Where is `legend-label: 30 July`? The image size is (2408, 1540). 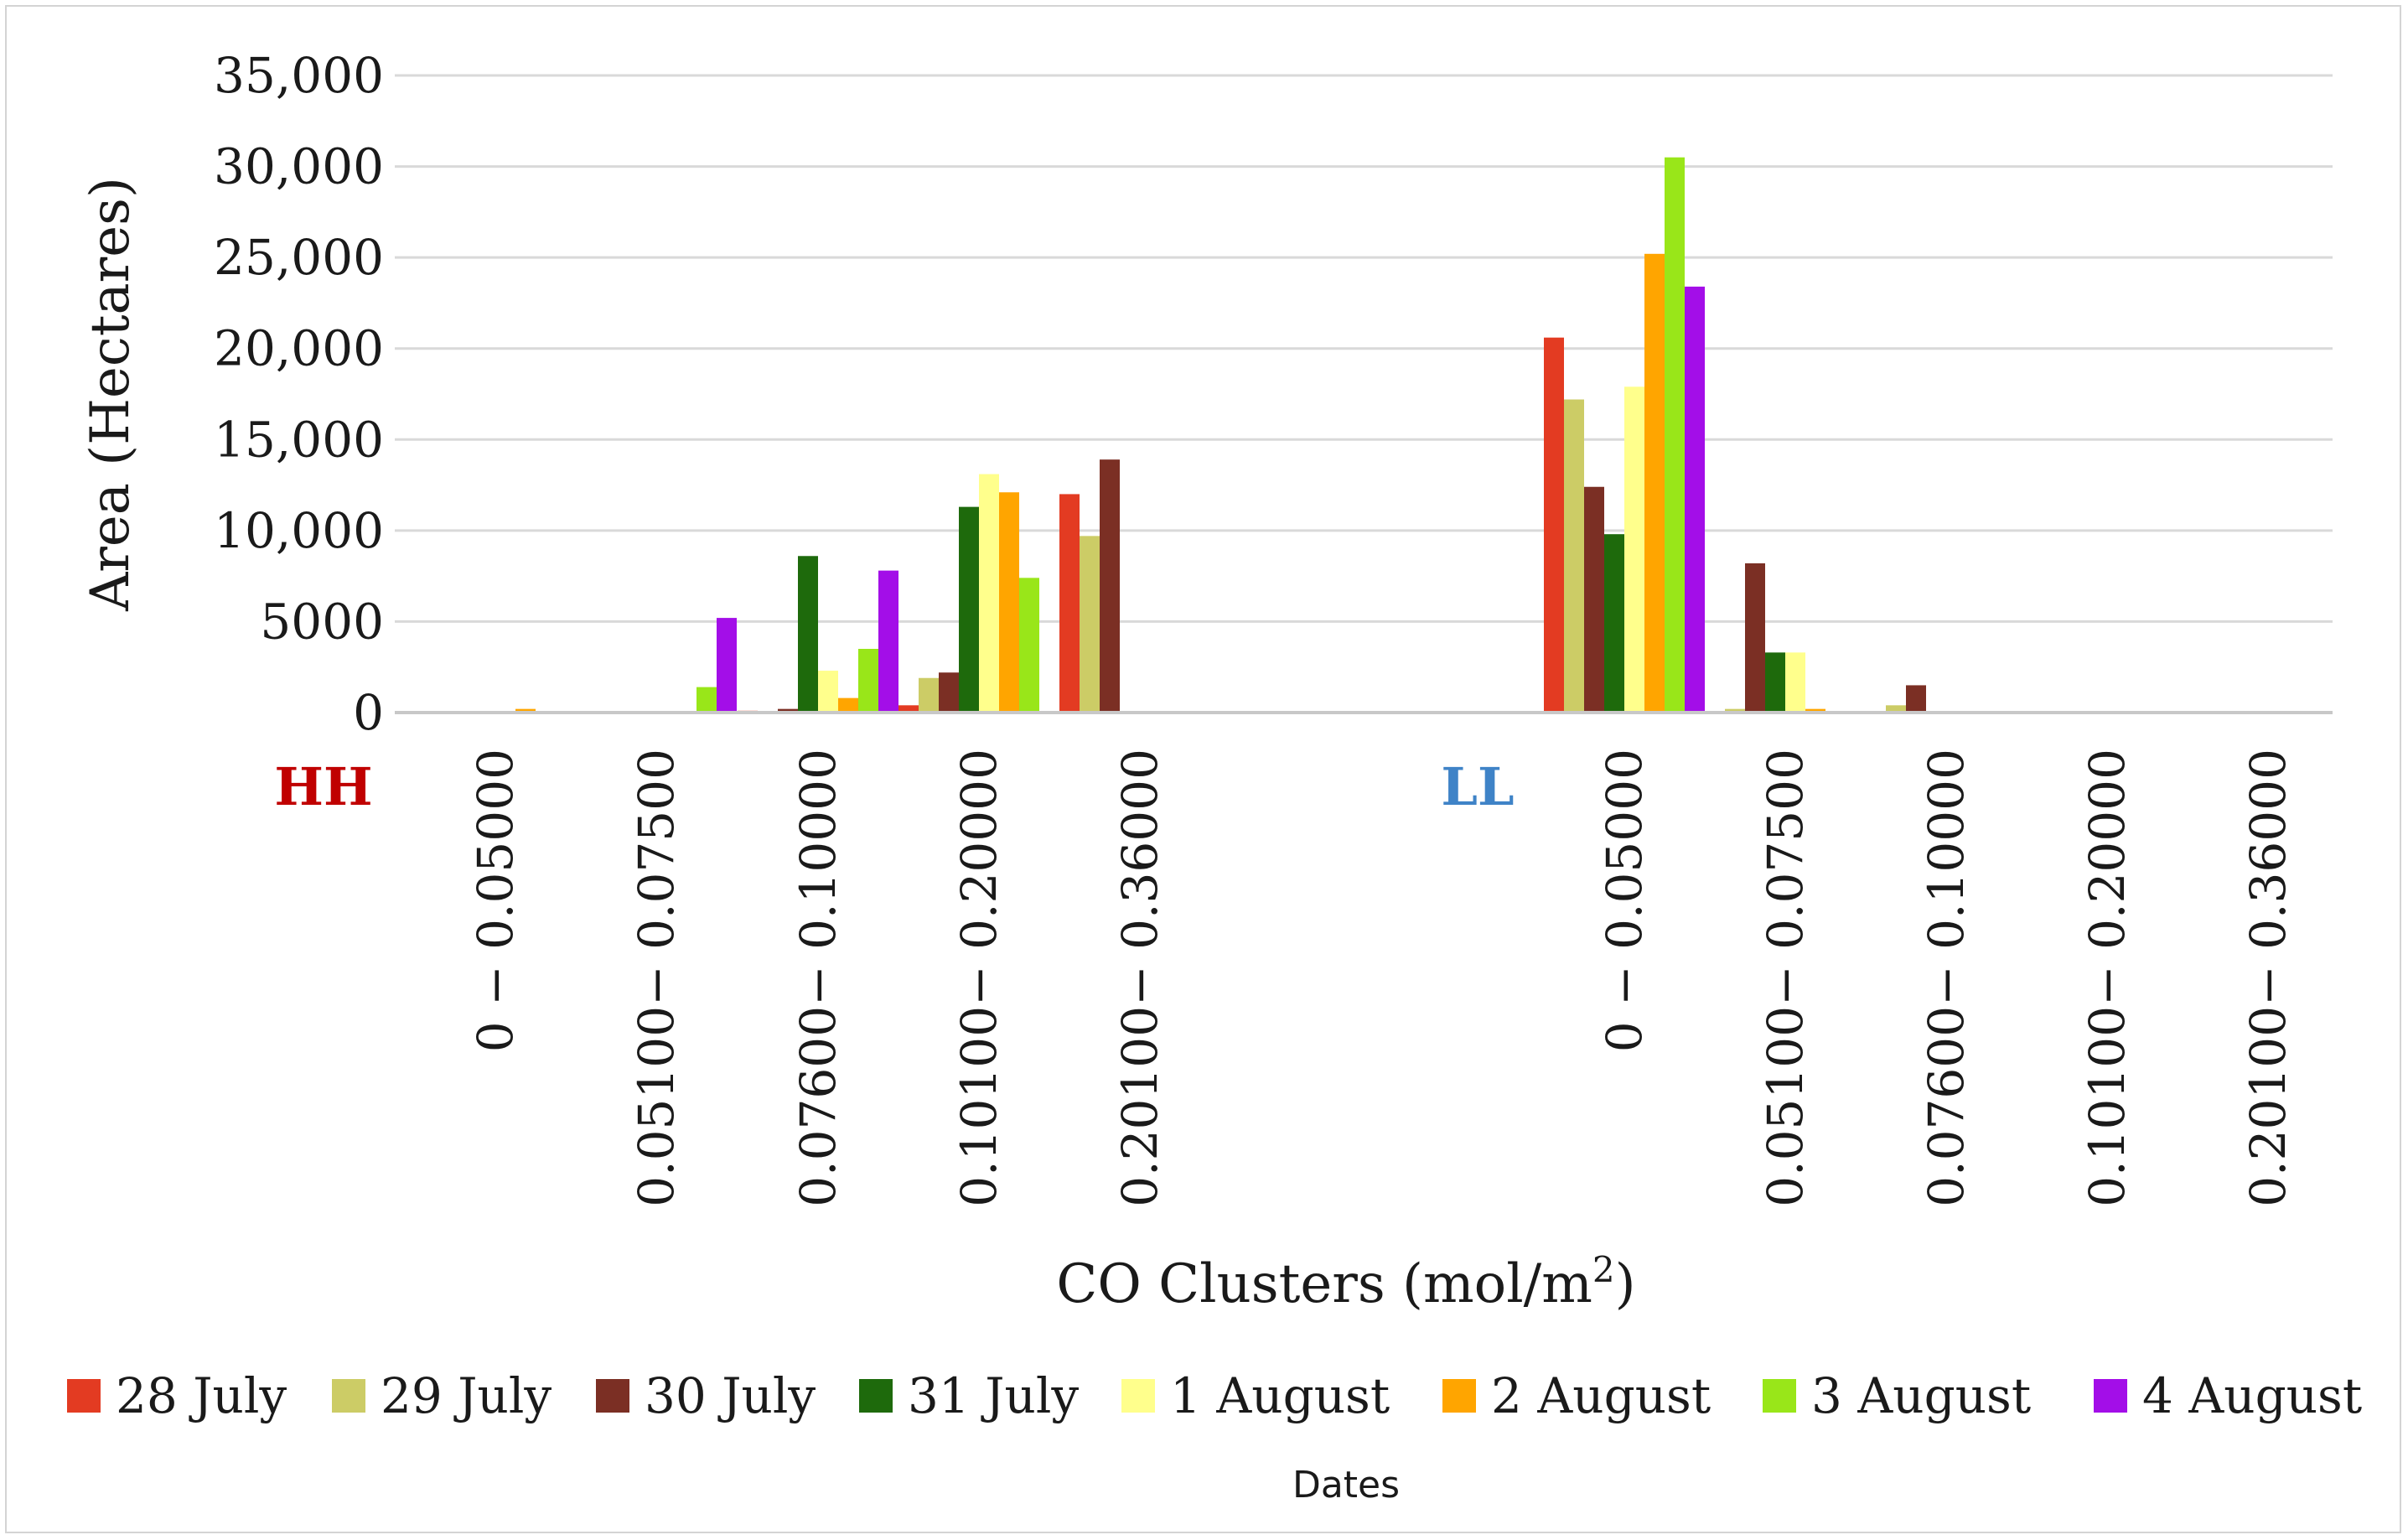
legend-label: 30 July is located at coordinates (730, 1395).